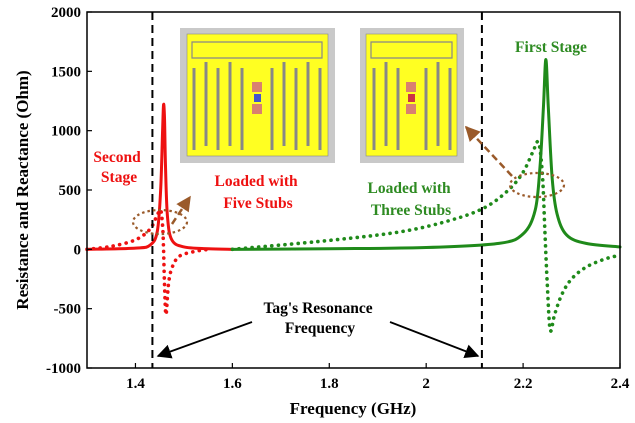  Describe the element at coordinates (412, 95) in the screenshot. I see `three-stub-tag-inset` at that location.